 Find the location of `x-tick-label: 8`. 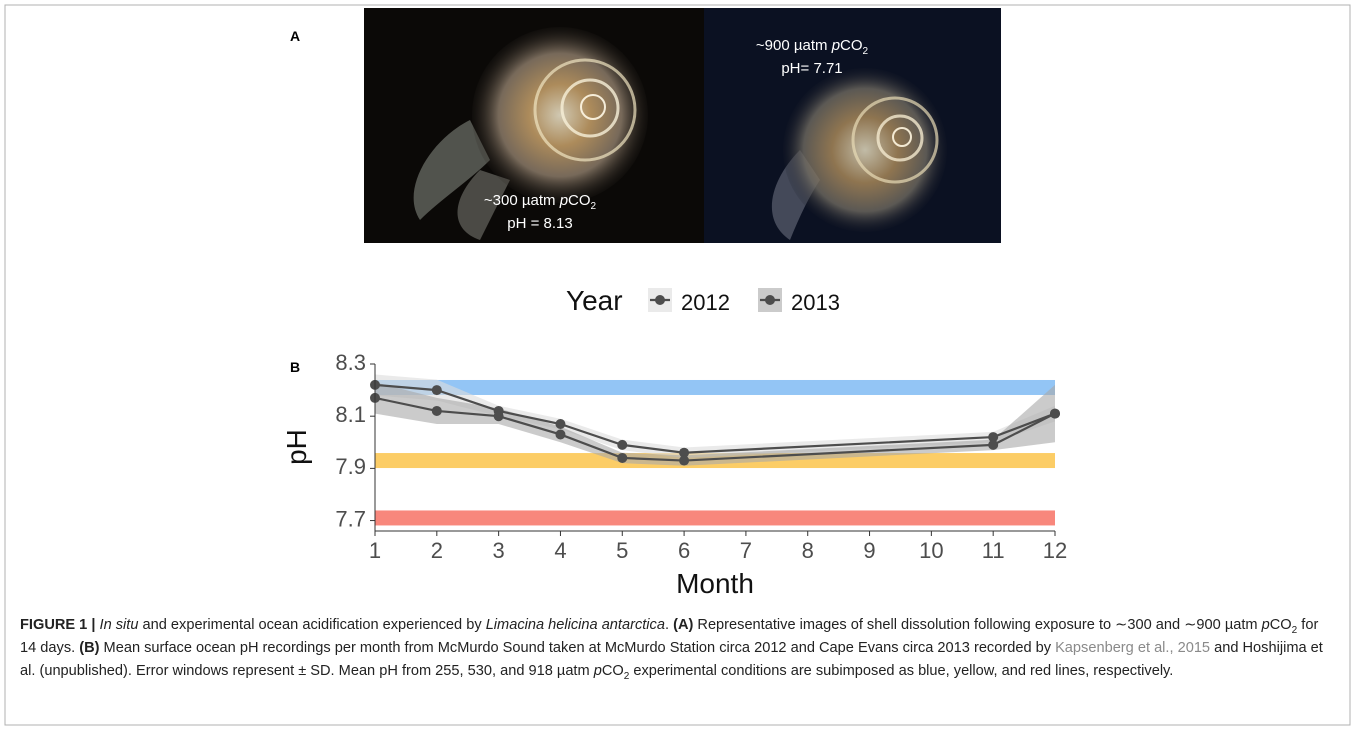

x-tick-label: 8 is located at coordinates (808, 550).